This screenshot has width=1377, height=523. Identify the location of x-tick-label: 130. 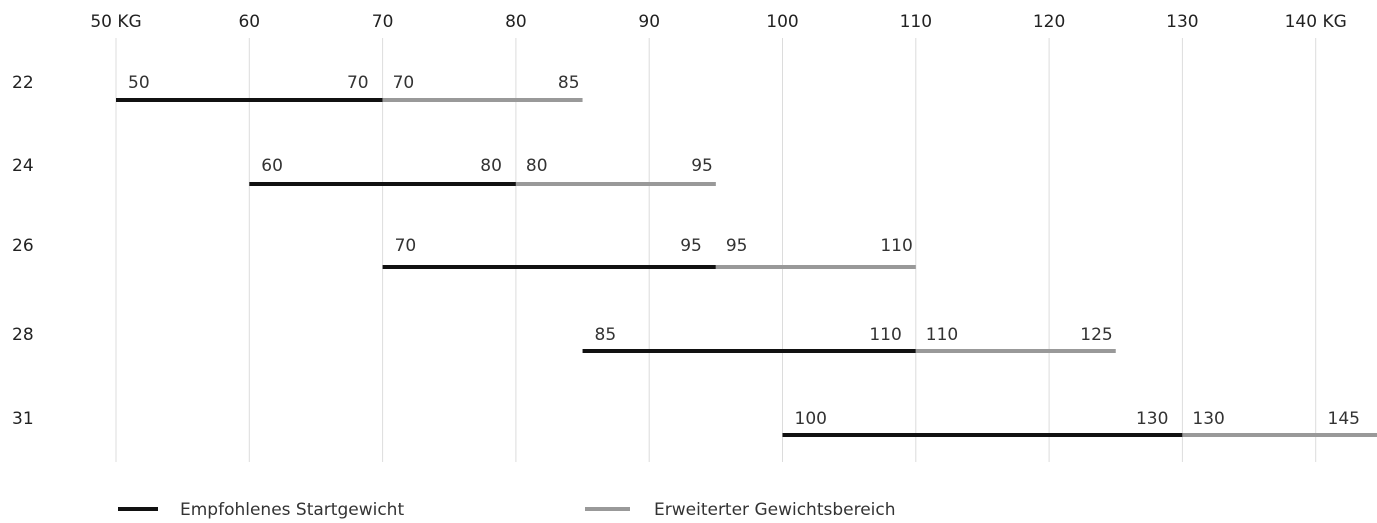
(1182, 22).